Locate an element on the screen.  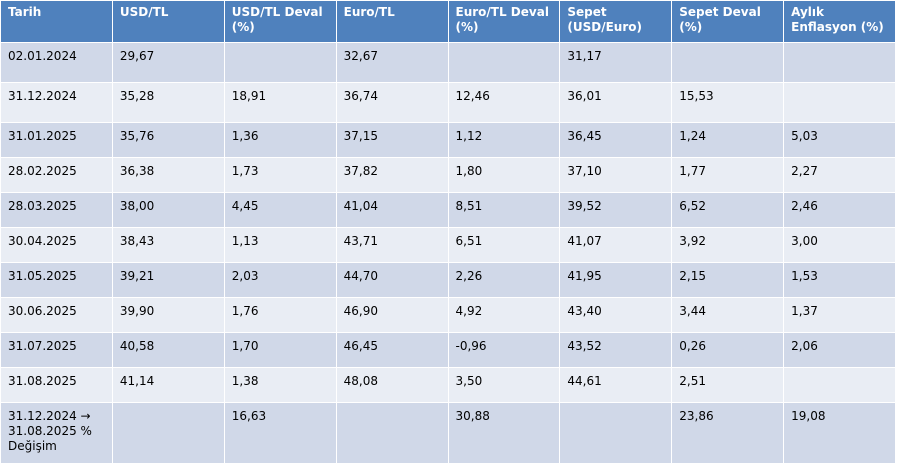
table-row: 02.01.2024 29,67 32,67 31,17 is located at coordinates (448, 62).